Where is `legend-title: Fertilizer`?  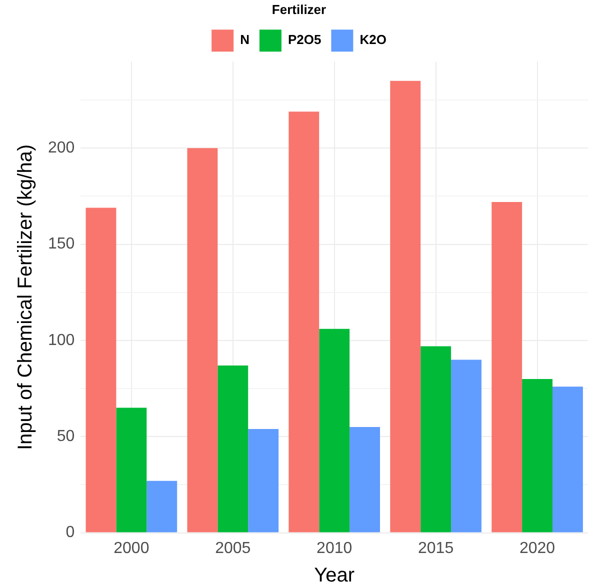 legend-title: Fertilizer is located at coordinates (299, 10).